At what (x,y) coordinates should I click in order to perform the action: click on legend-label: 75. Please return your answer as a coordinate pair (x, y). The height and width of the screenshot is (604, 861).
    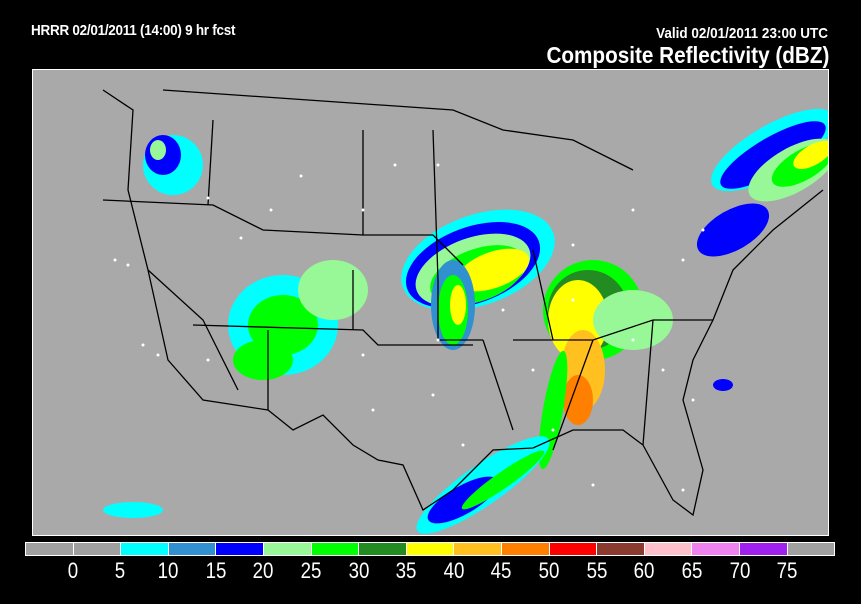
    Looking at the image, I should click on (787, 570).